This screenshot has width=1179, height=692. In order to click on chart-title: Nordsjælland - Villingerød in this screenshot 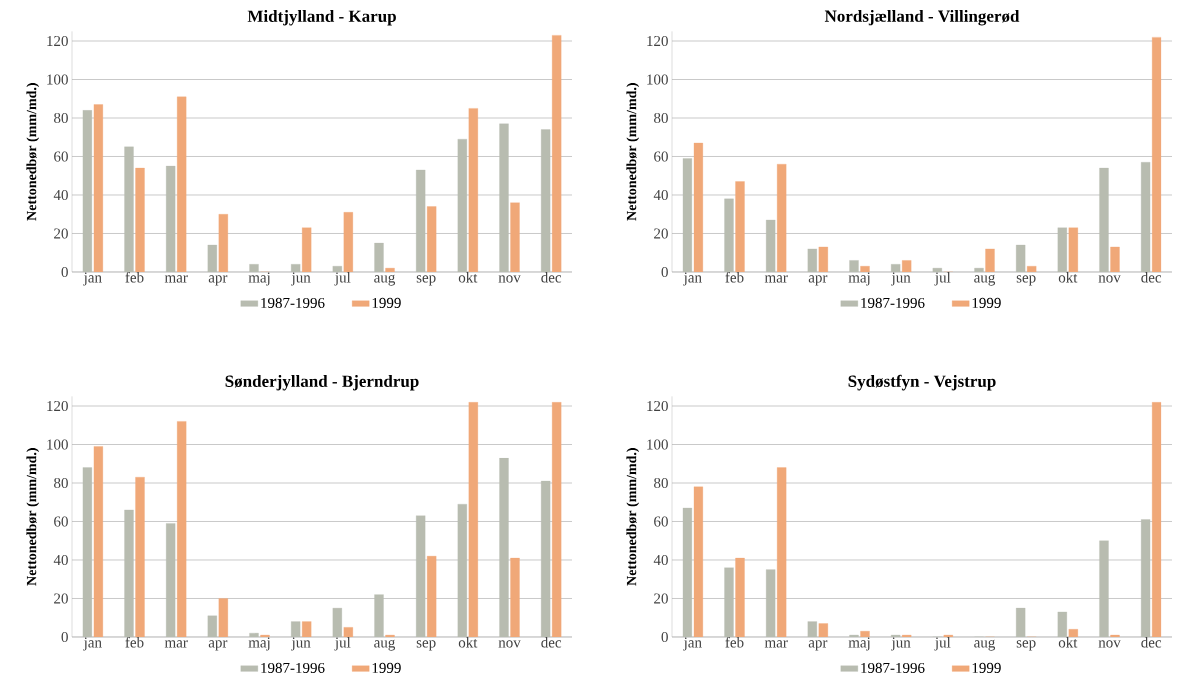, I will do `click(922, 17)`.